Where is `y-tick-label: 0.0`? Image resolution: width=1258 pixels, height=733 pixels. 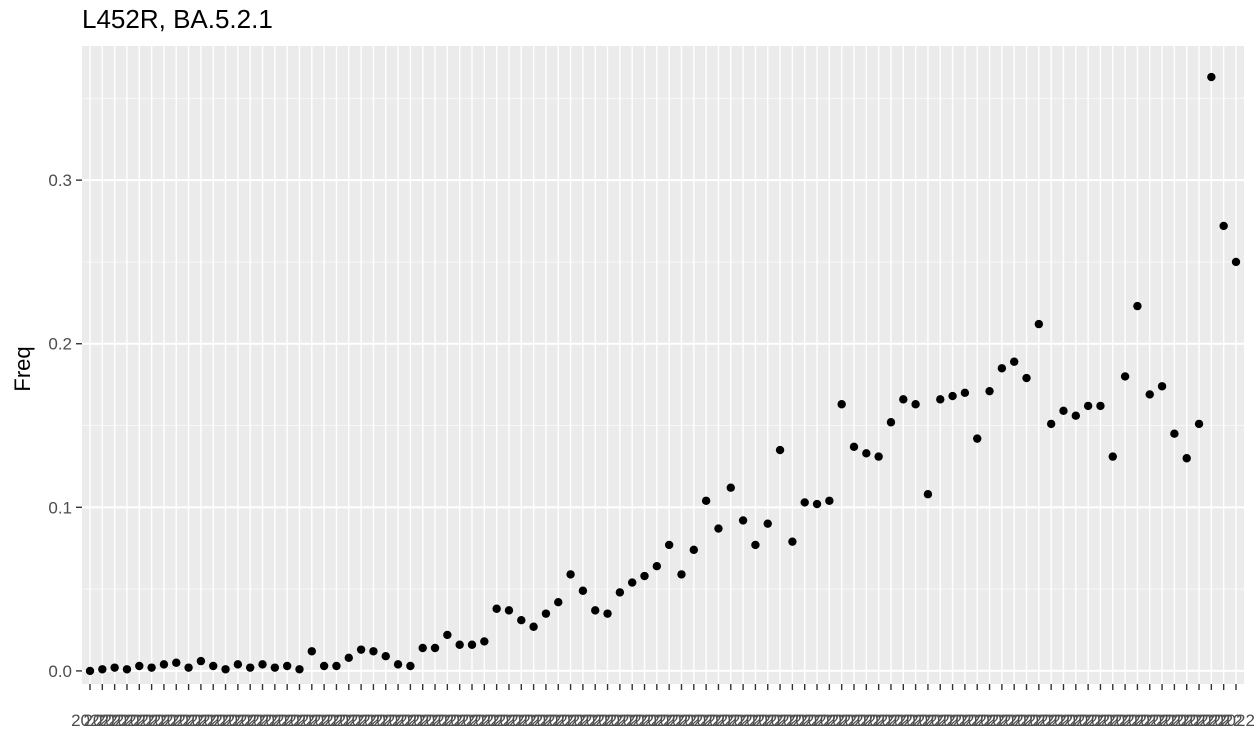
y-tick-label: 0.0 is located at coordinates (60, 671).